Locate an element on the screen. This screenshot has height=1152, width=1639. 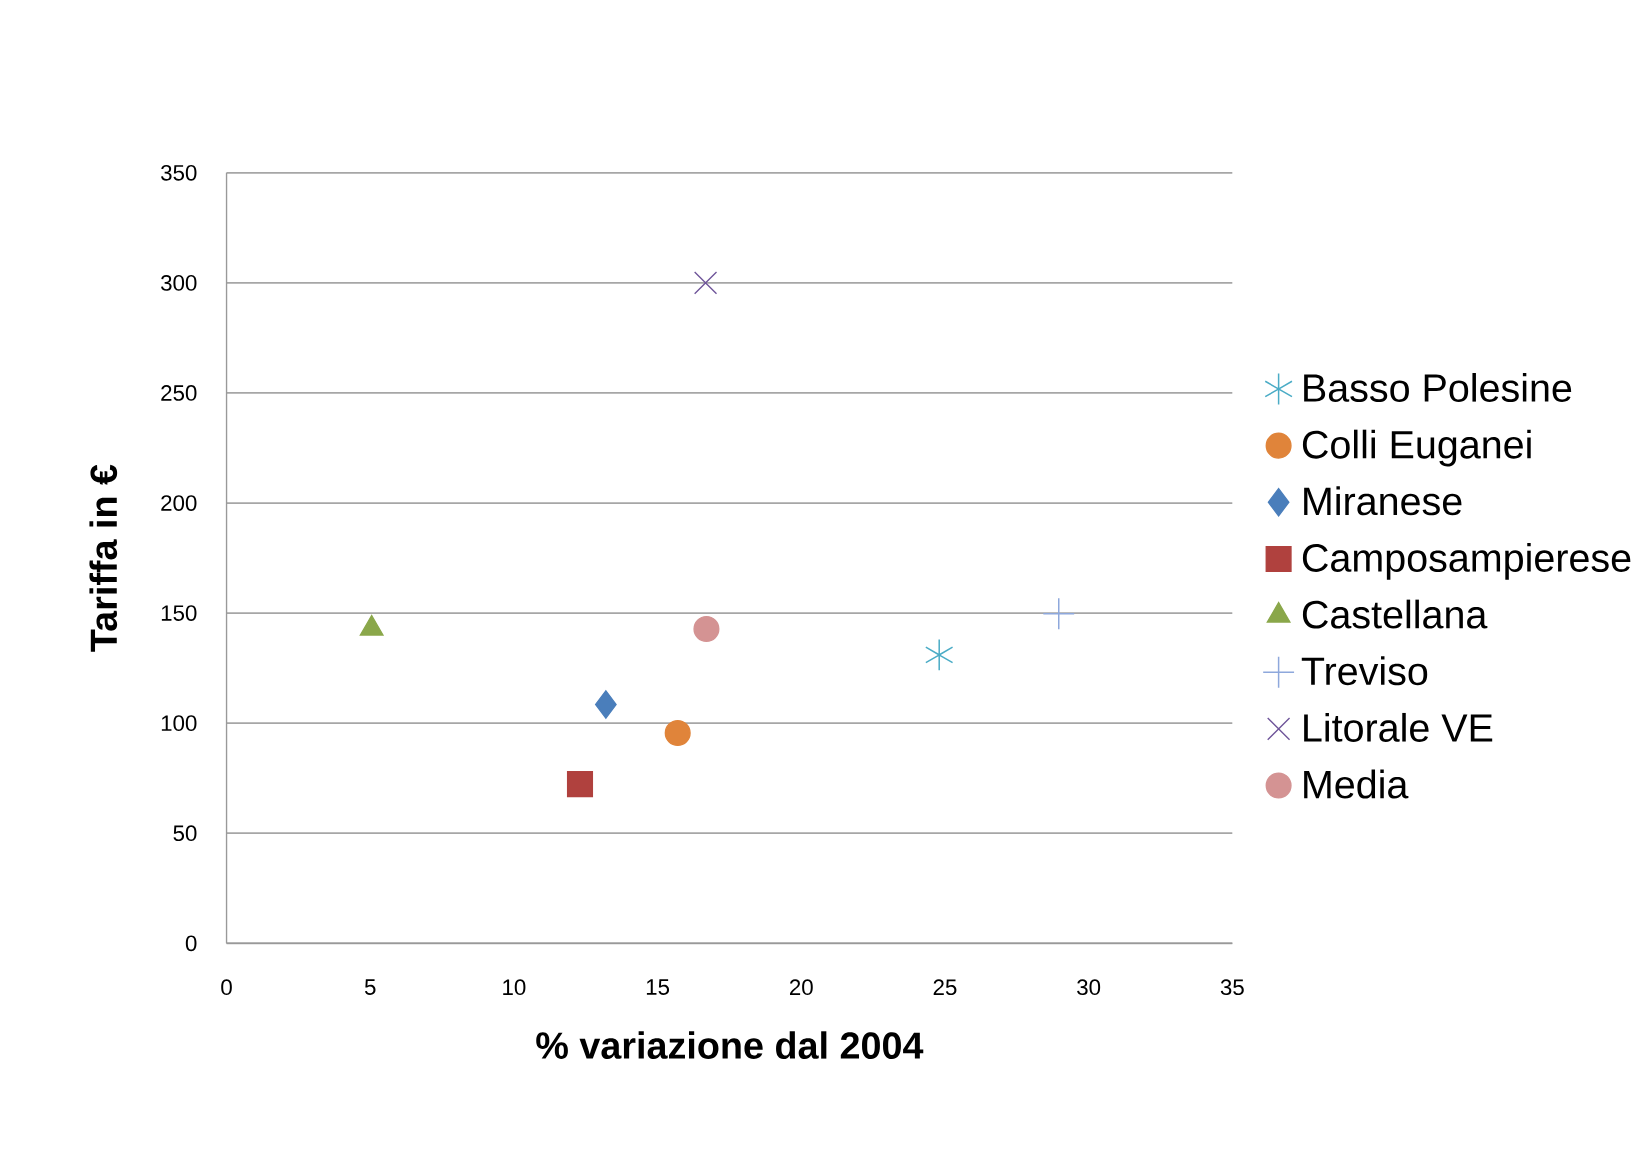
y-tick-label: 250 is located at coordinates (179, 392).